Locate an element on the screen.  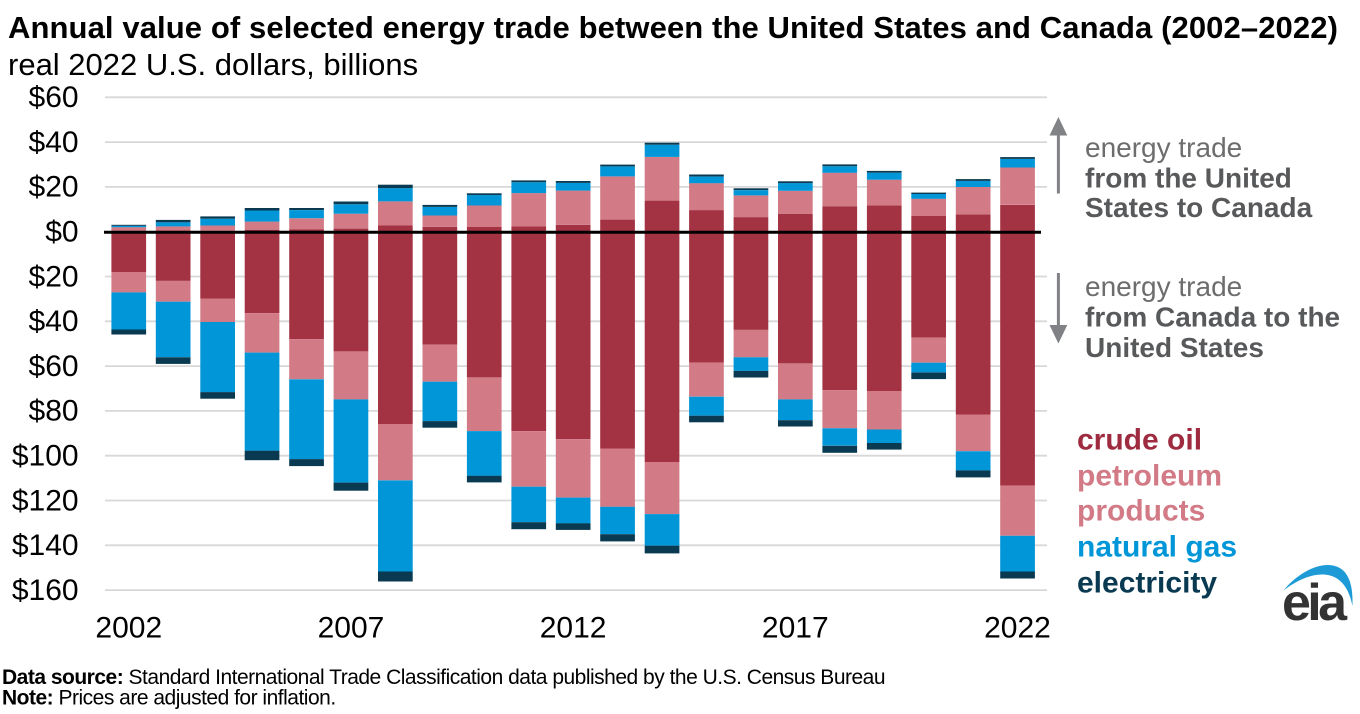
svg-text: eia is located at coordinates (1315, 603).